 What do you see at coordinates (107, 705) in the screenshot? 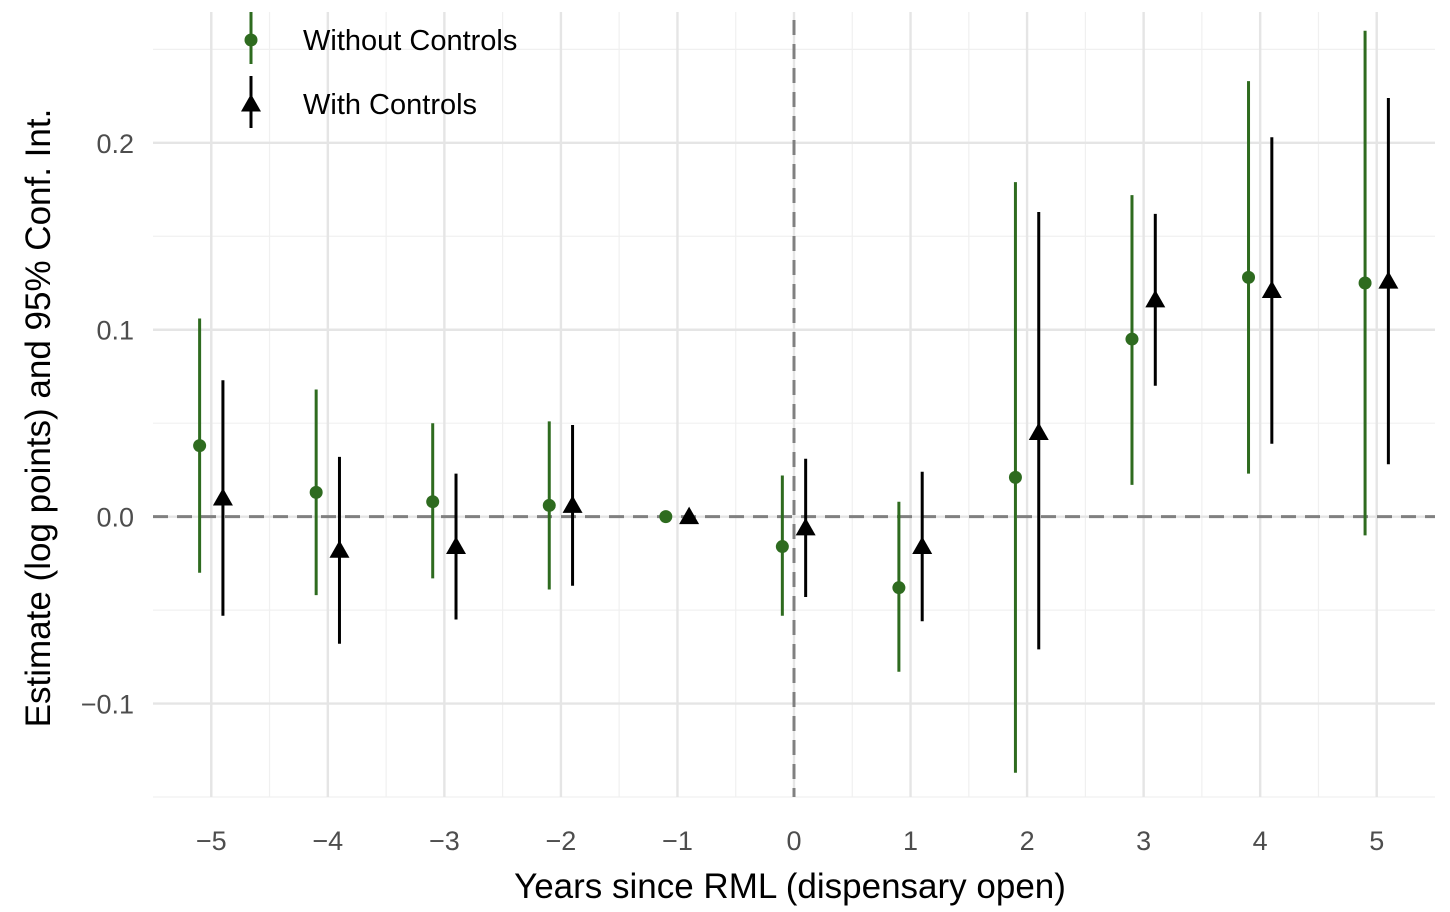
I see `y-tick-label: −0.1` at bounding box center [107, 705].